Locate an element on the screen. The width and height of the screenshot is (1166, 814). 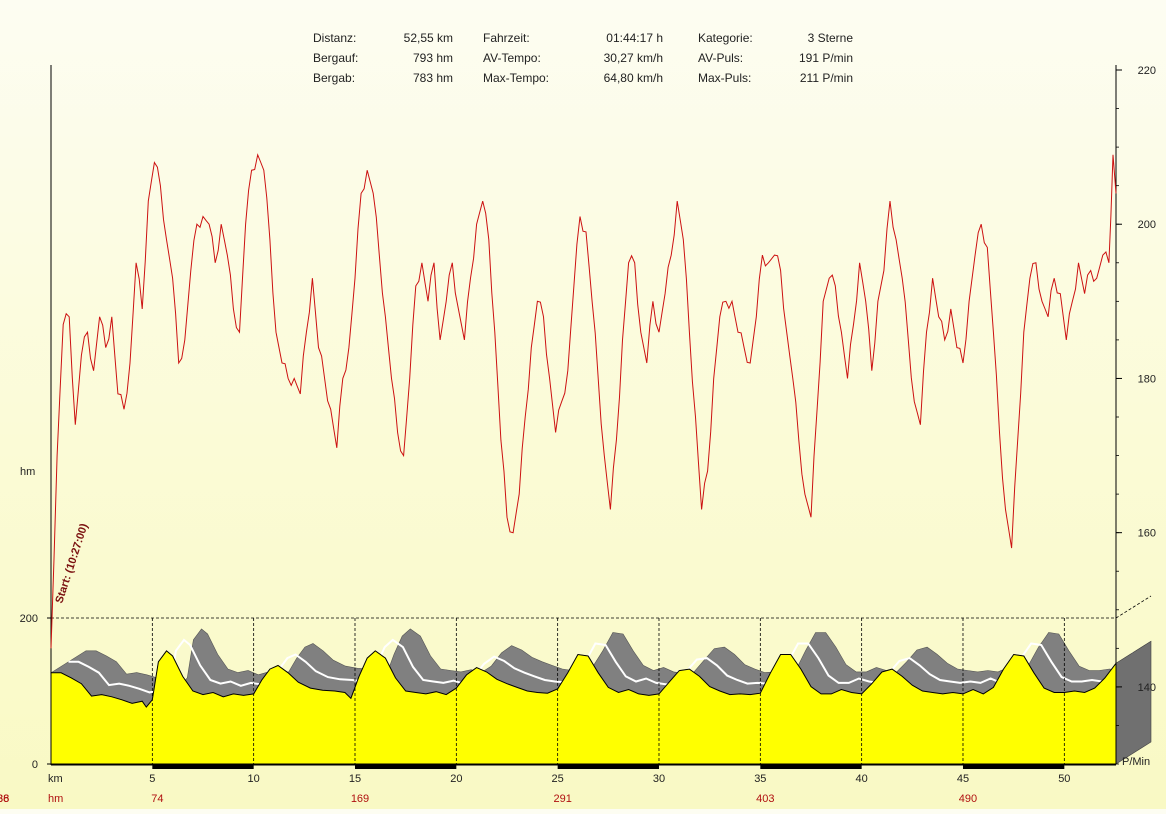
start-label: Start: (10:27:00) is located at coordinates (71, 563).